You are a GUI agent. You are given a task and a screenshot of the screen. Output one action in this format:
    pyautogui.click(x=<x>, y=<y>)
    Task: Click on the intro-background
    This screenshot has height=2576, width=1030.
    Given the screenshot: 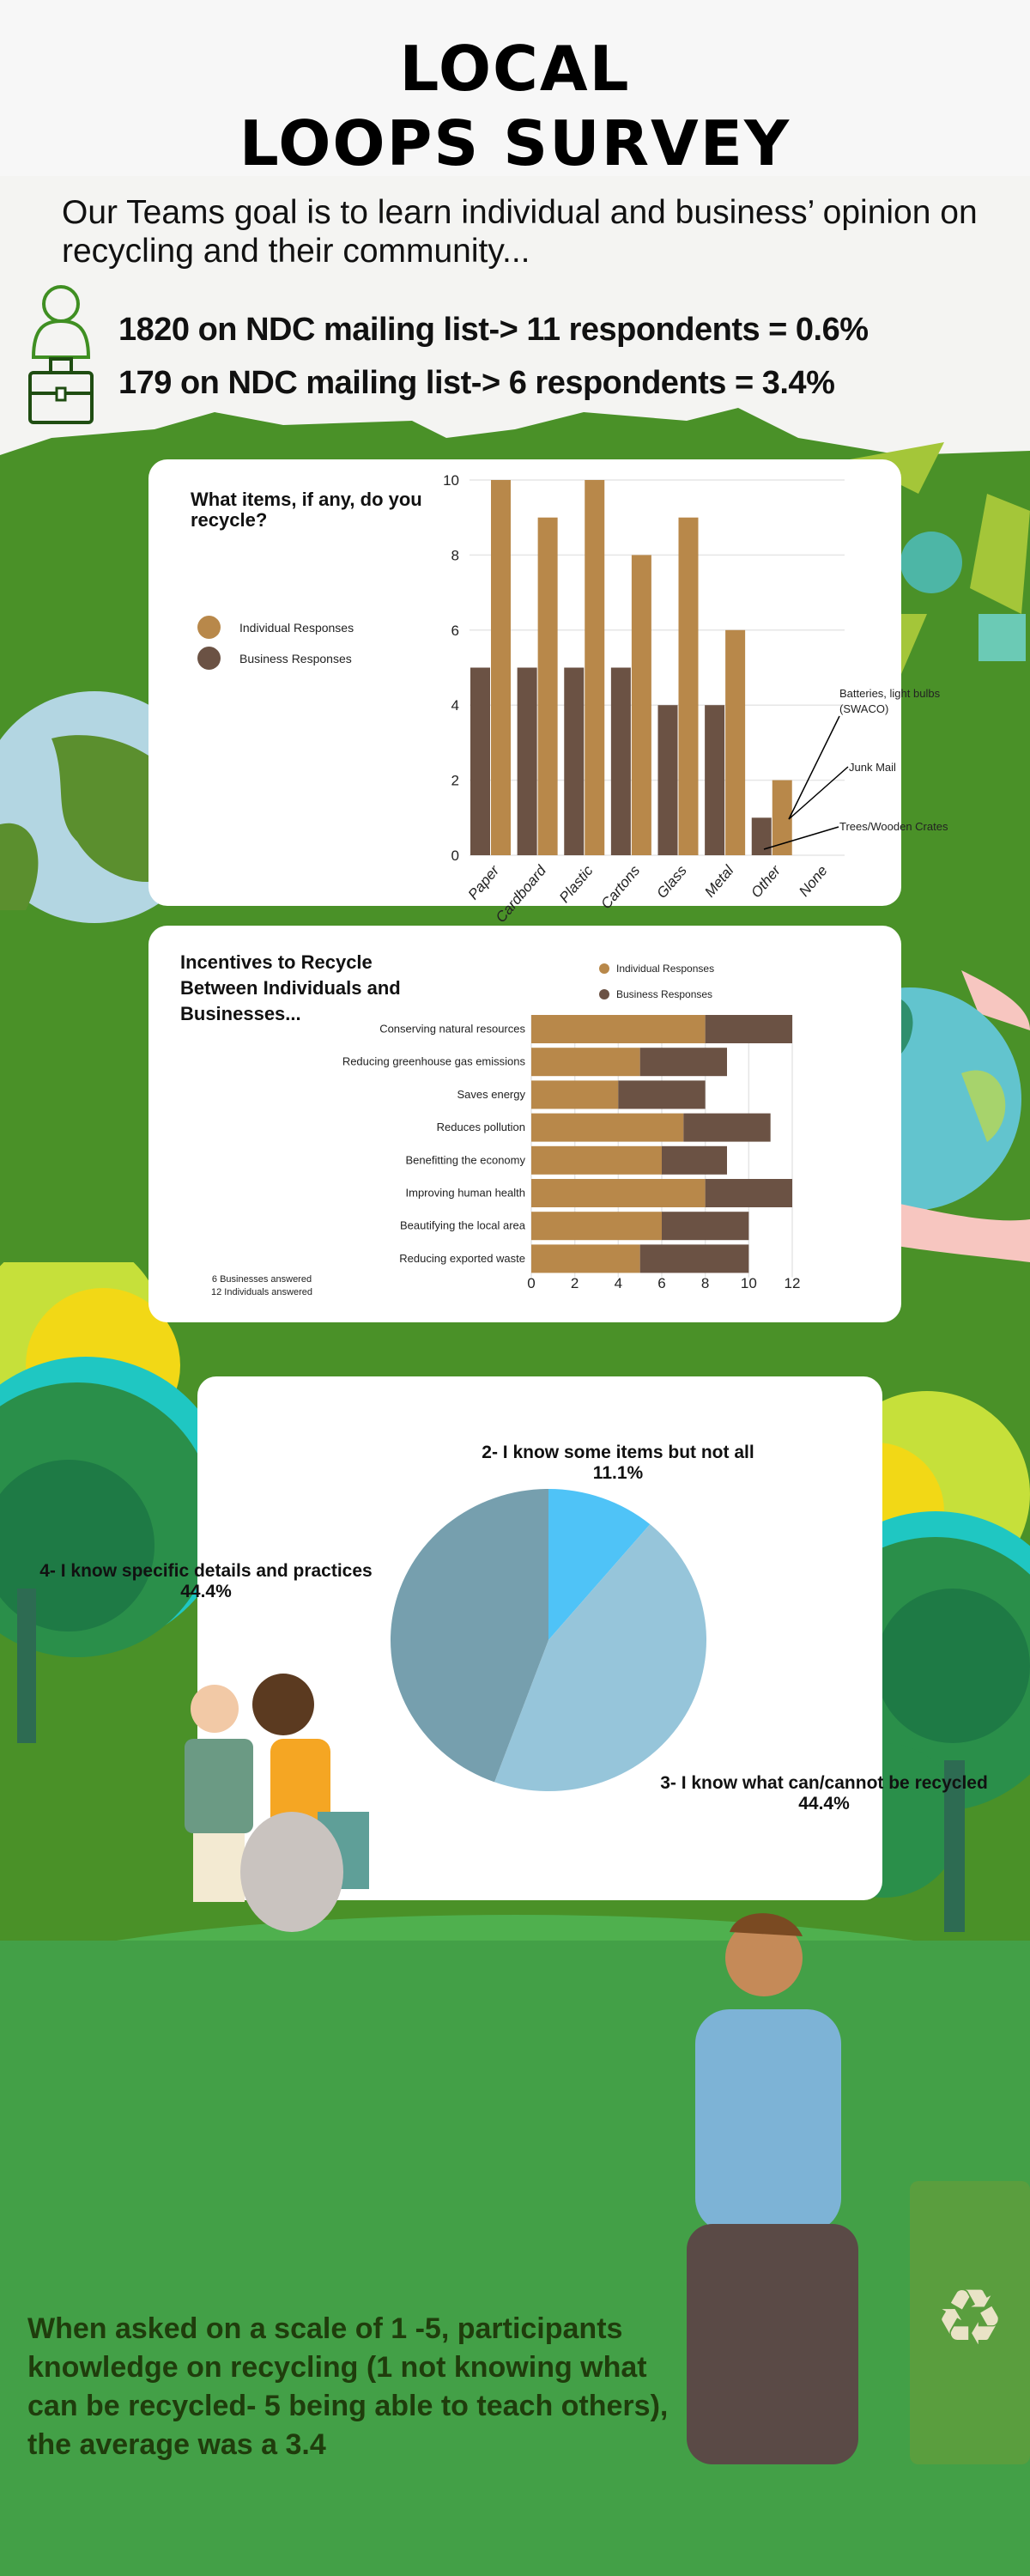 What is the action you would take?
    pyautogui.click(x=515, y=317)
    